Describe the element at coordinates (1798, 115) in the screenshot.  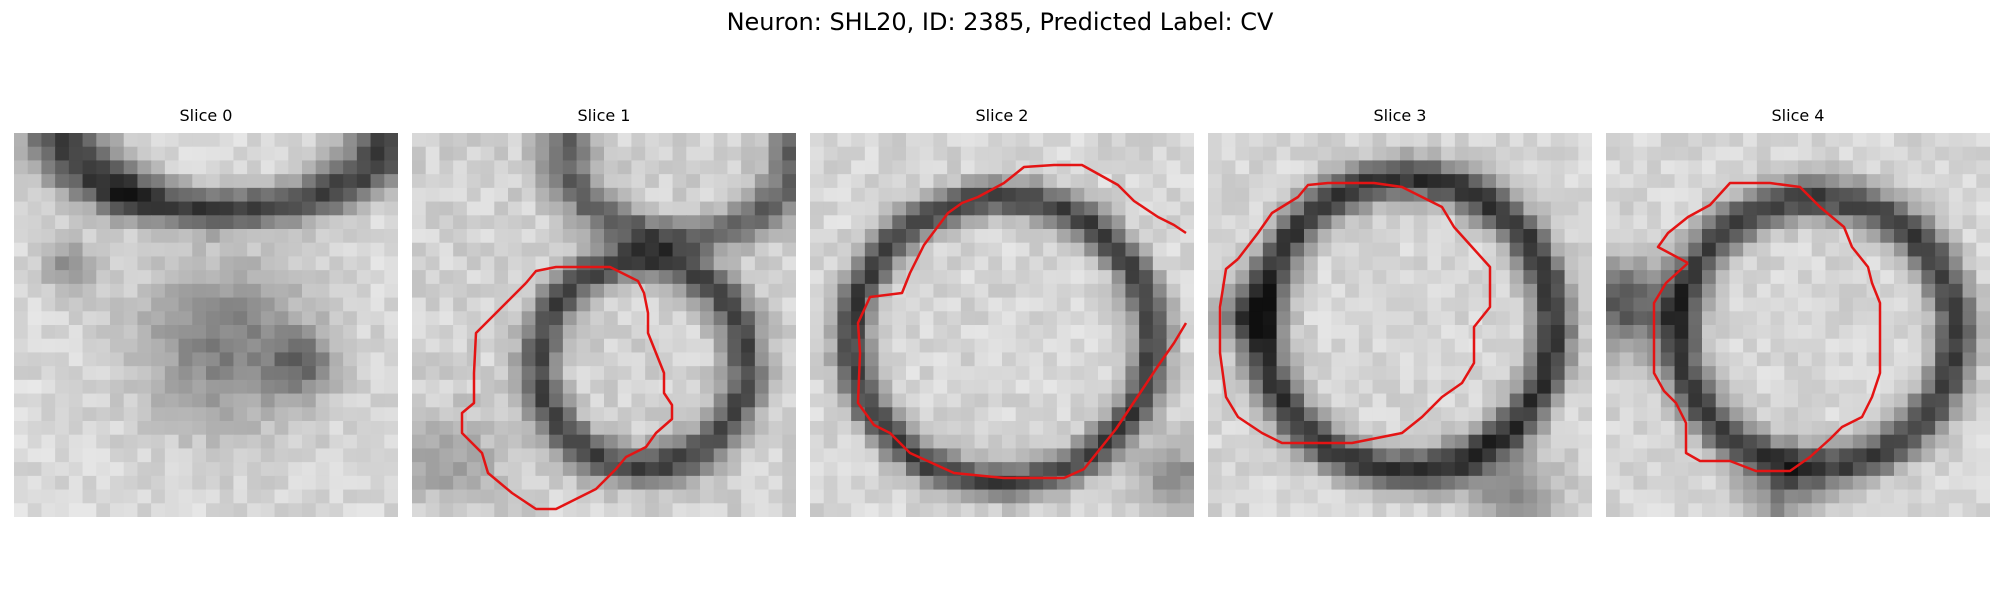
I see `slice-title-4: Slice 4` at that location.